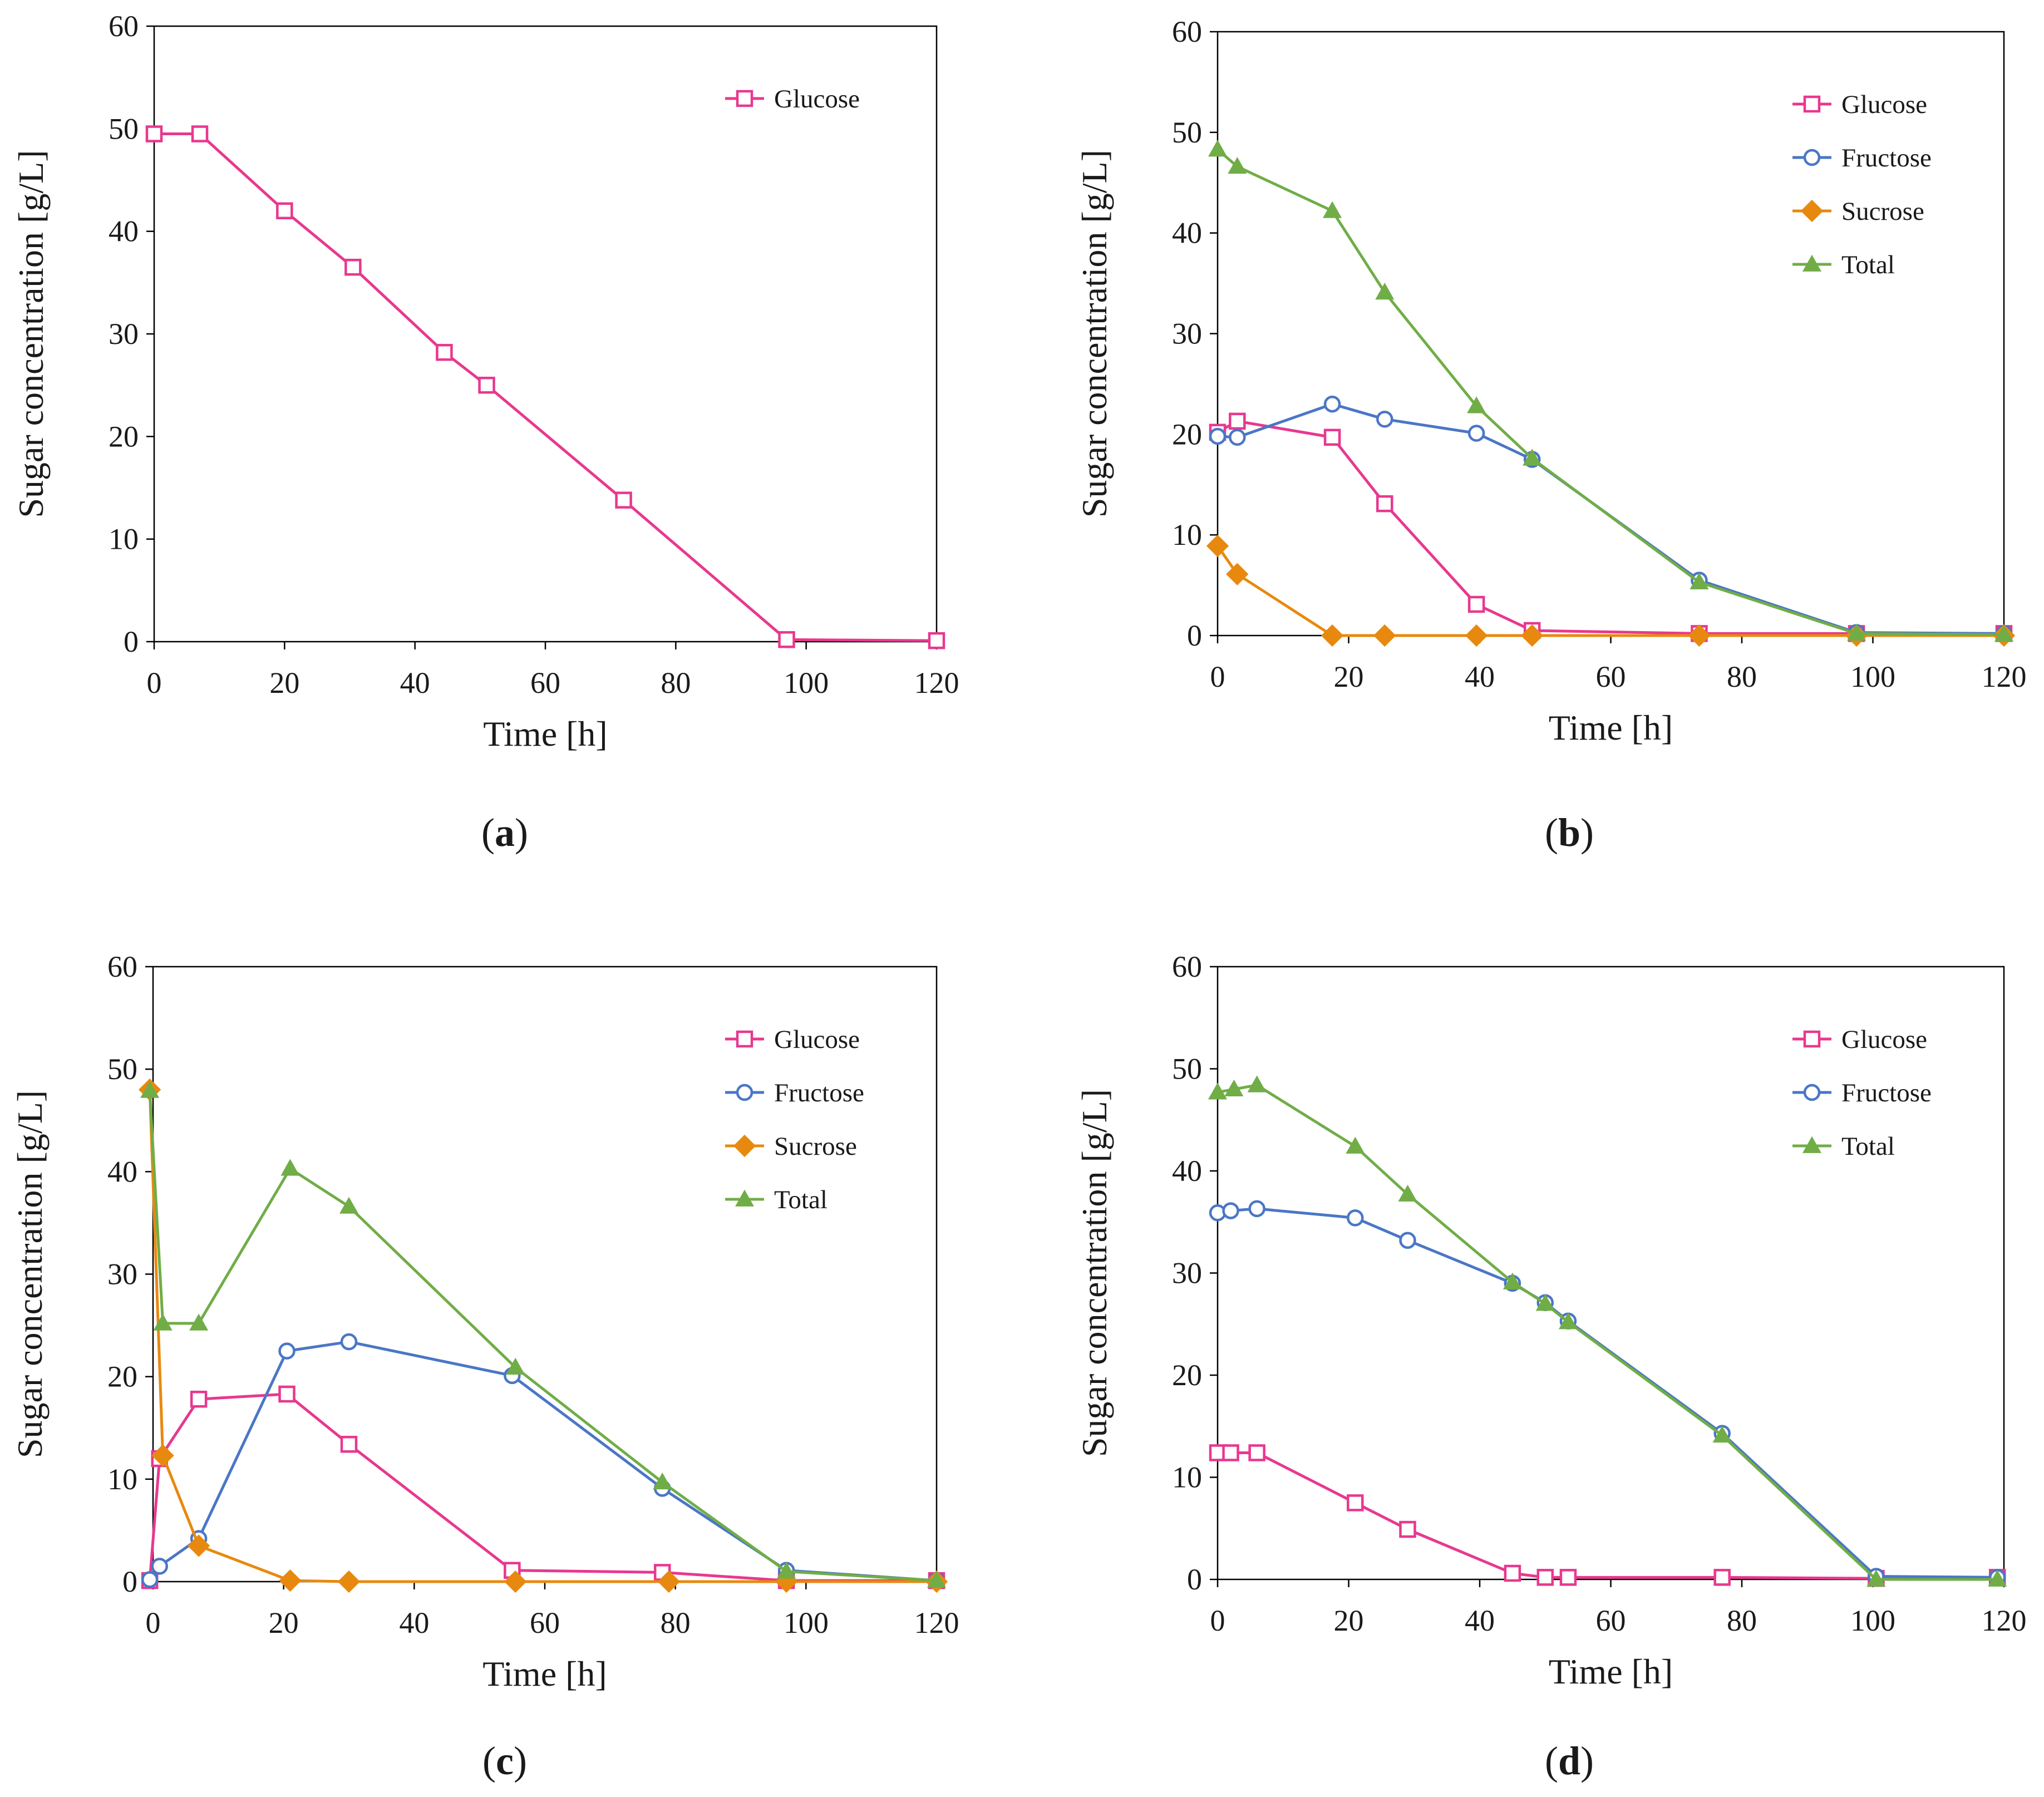 The height and width of the screenshot is (1797, 2044). I want to click on caption-open-paren: (, so click(488, 833).